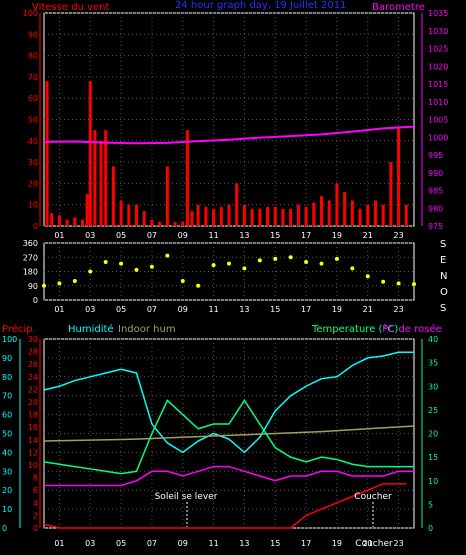  Describe the element at coordinates (7, 490) in the screenshot. I see `humidity-axis-tick: 20` at that location.